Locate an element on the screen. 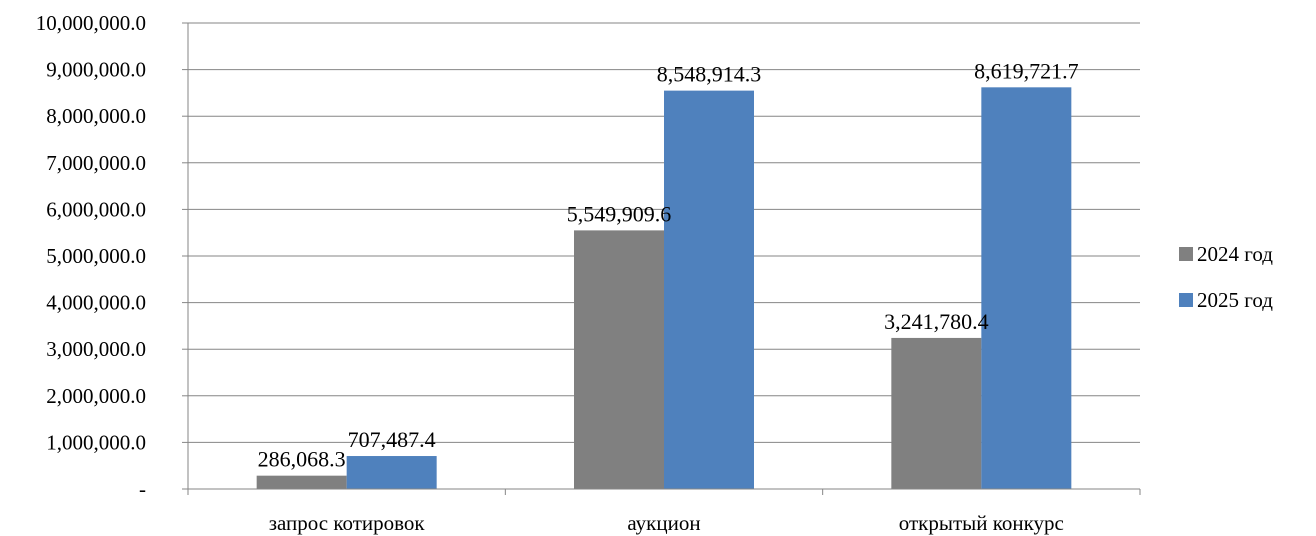 Image resolution: width=1316 pixels, height=536 pixels. data-label: 3,241,780.4 is located at coordinates (936, 321).